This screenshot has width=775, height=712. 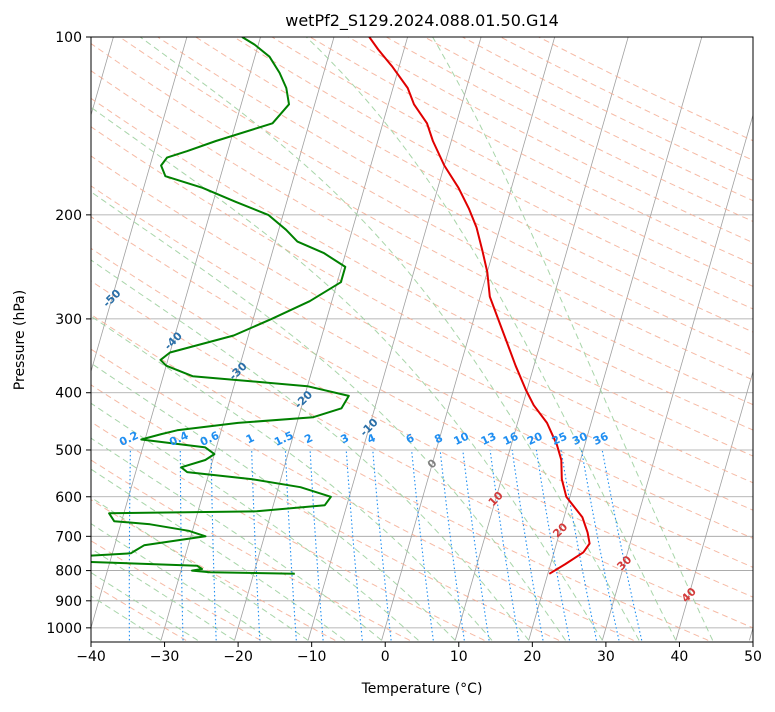 What do you see at coordinates (422, 21) in the screenshot?
I see `chart-title: wetPf2_S129.2024.088.01.50.G14` at bounding box center [422, 21].